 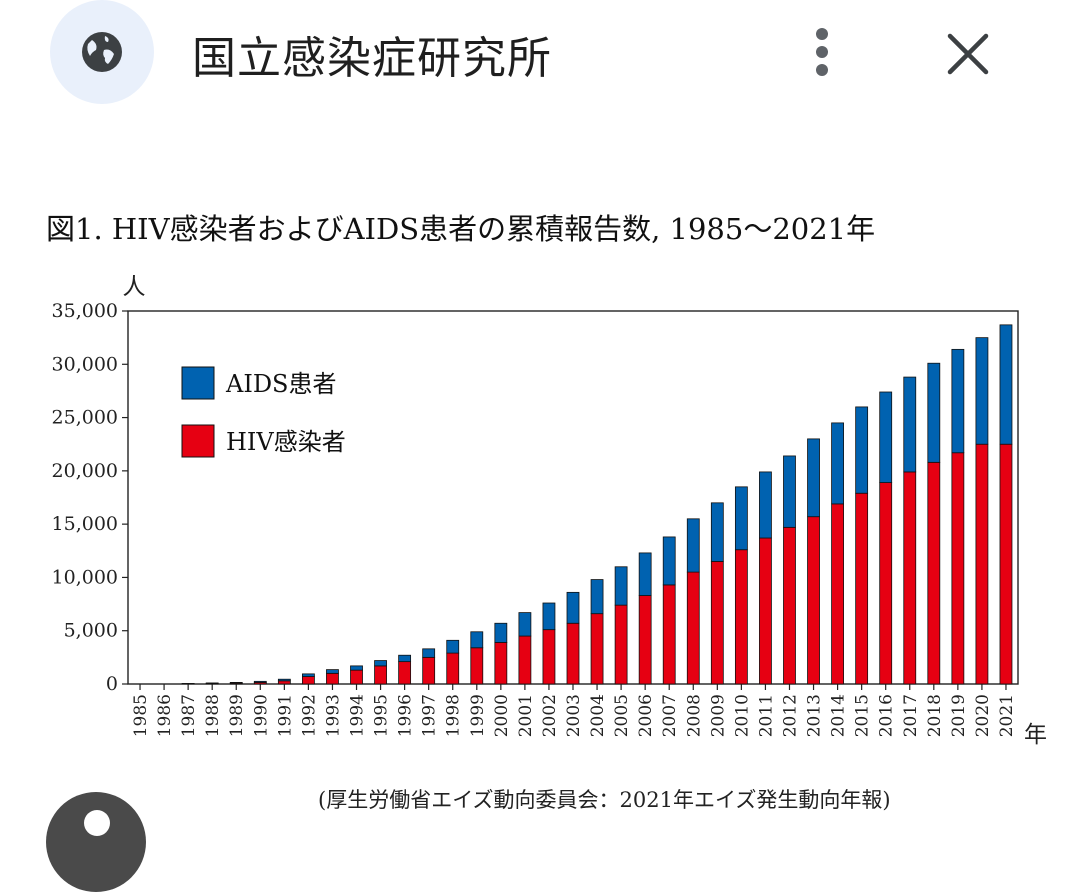 What do you see at coordinates (308, 675) in the screenshot?
I see `bar-aids-1992` at bounding box center [308, 675].